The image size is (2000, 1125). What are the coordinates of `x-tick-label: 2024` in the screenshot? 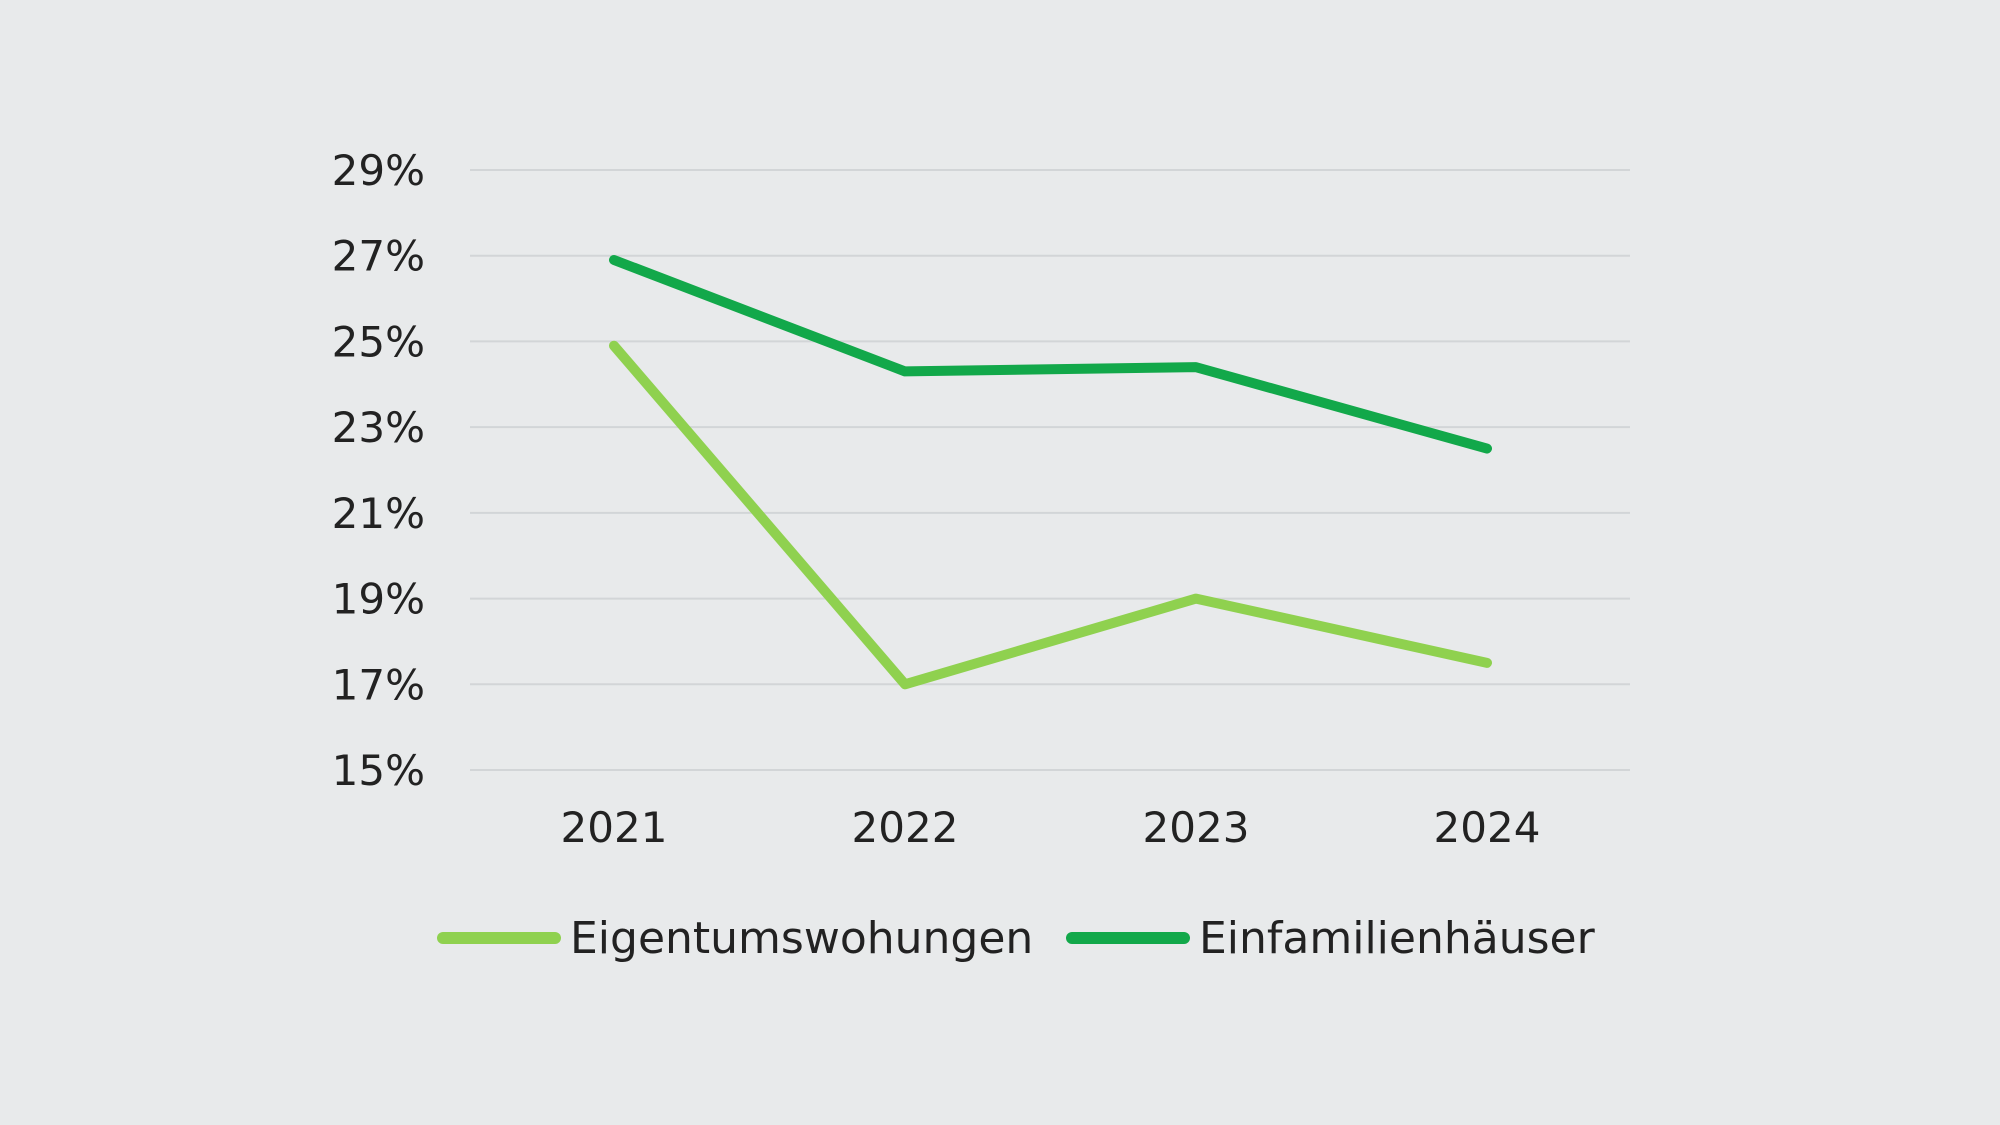 It's located at (1487, 827).